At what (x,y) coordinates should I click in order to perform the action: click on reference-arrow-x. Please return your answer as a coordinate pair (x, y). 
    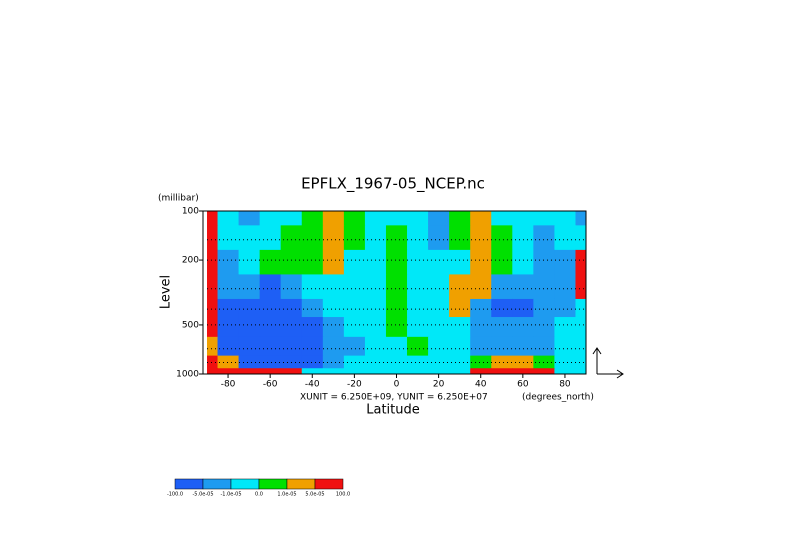
    Looking at the image, I should click on (610, 374).